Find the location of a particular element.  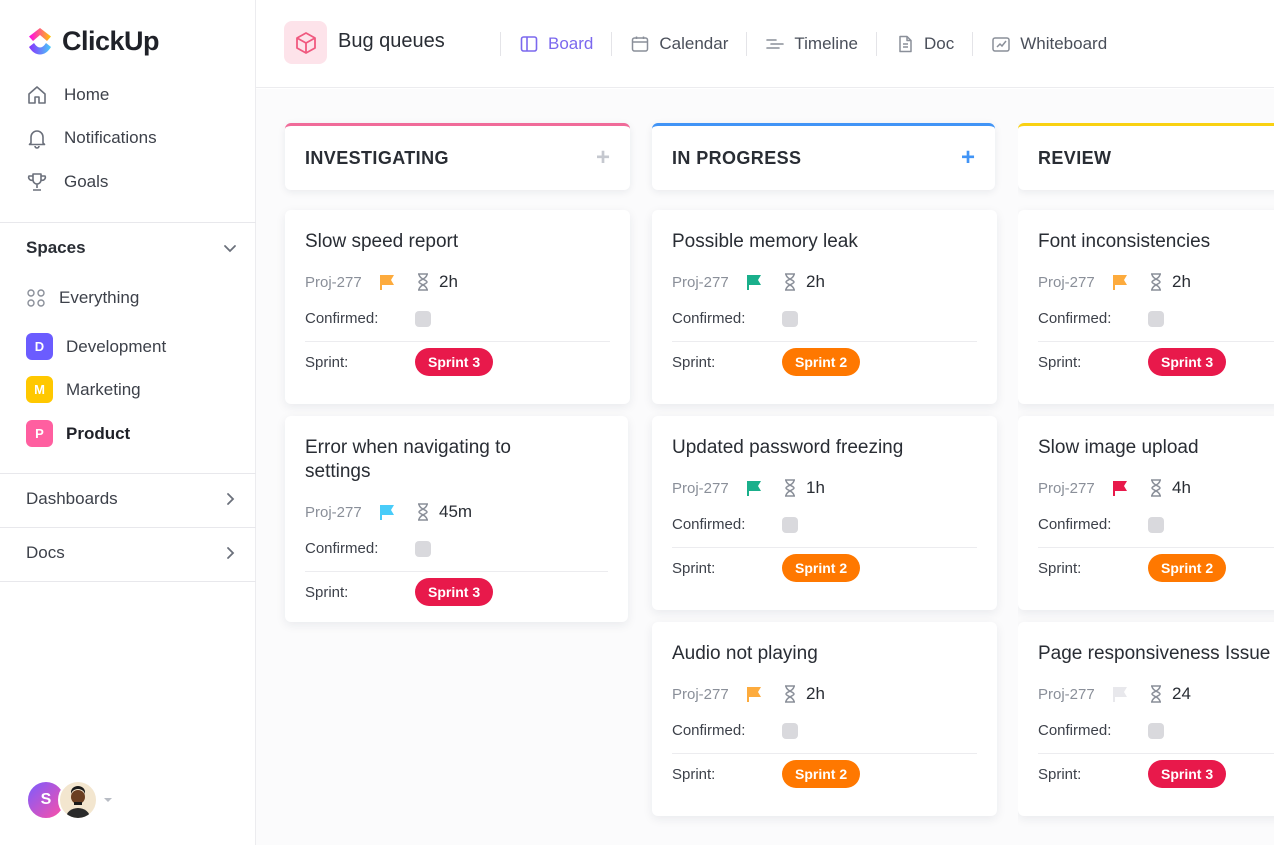

chevron-down-icon is located at coordinates (230, 248).